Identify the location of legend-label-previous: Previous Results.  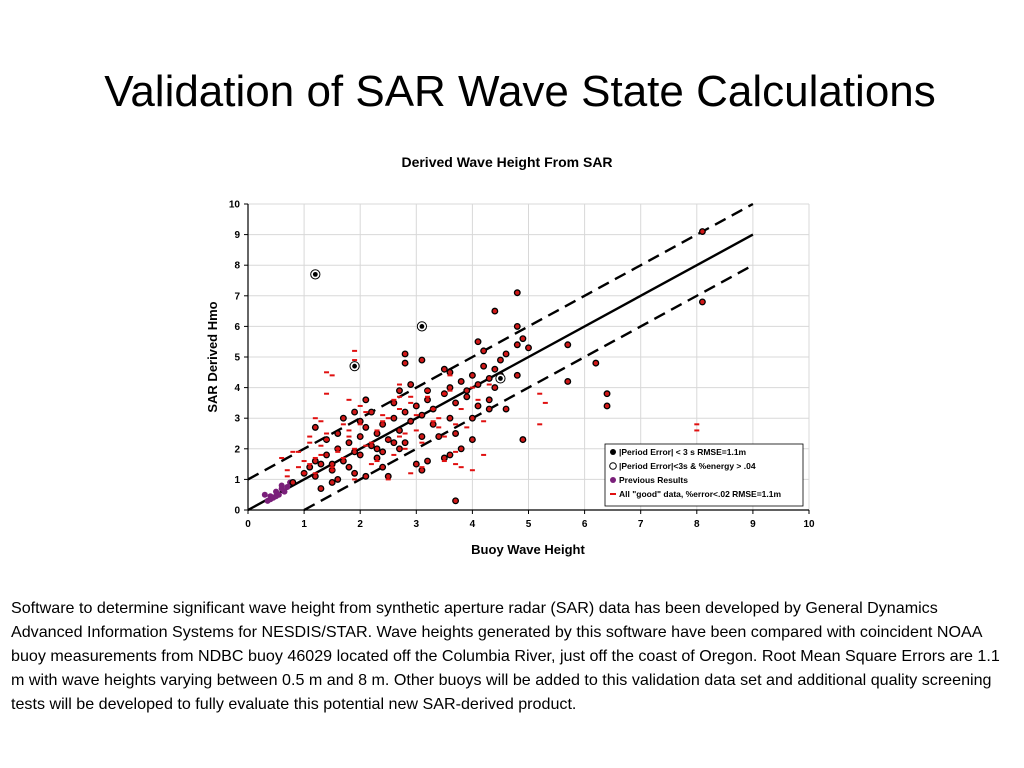
(653, 480).